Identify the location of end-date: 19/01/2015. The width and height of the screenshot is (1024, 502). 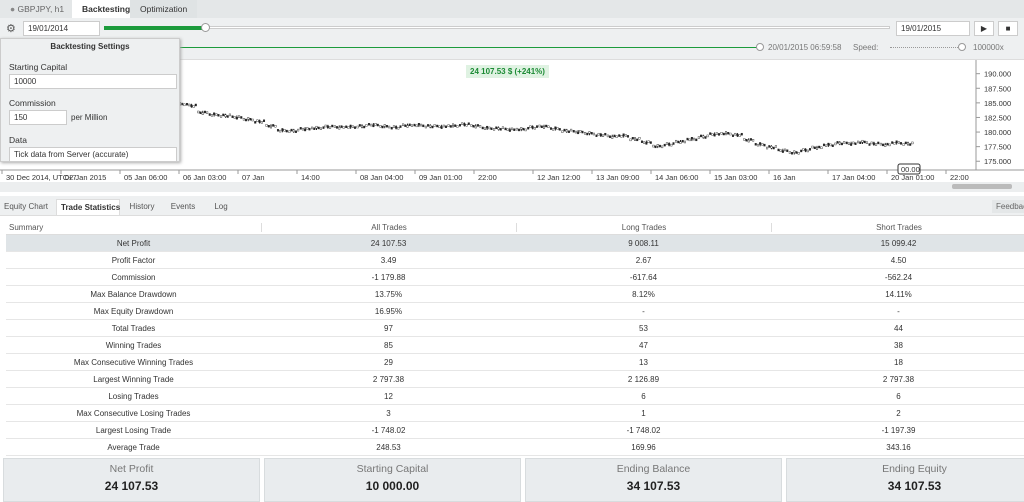
(933, 28).